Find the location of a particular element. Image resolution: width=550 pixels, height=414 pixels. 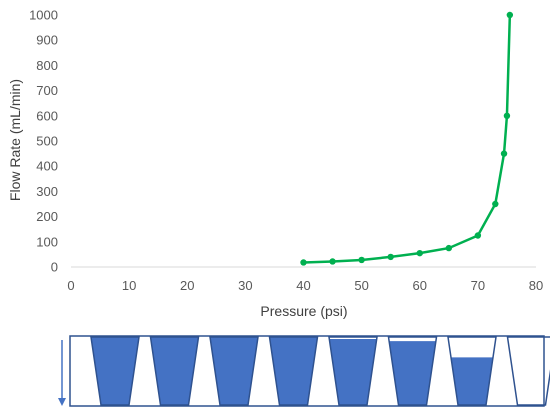

x-tick-label: 20 is located at coordinates (187, 285).